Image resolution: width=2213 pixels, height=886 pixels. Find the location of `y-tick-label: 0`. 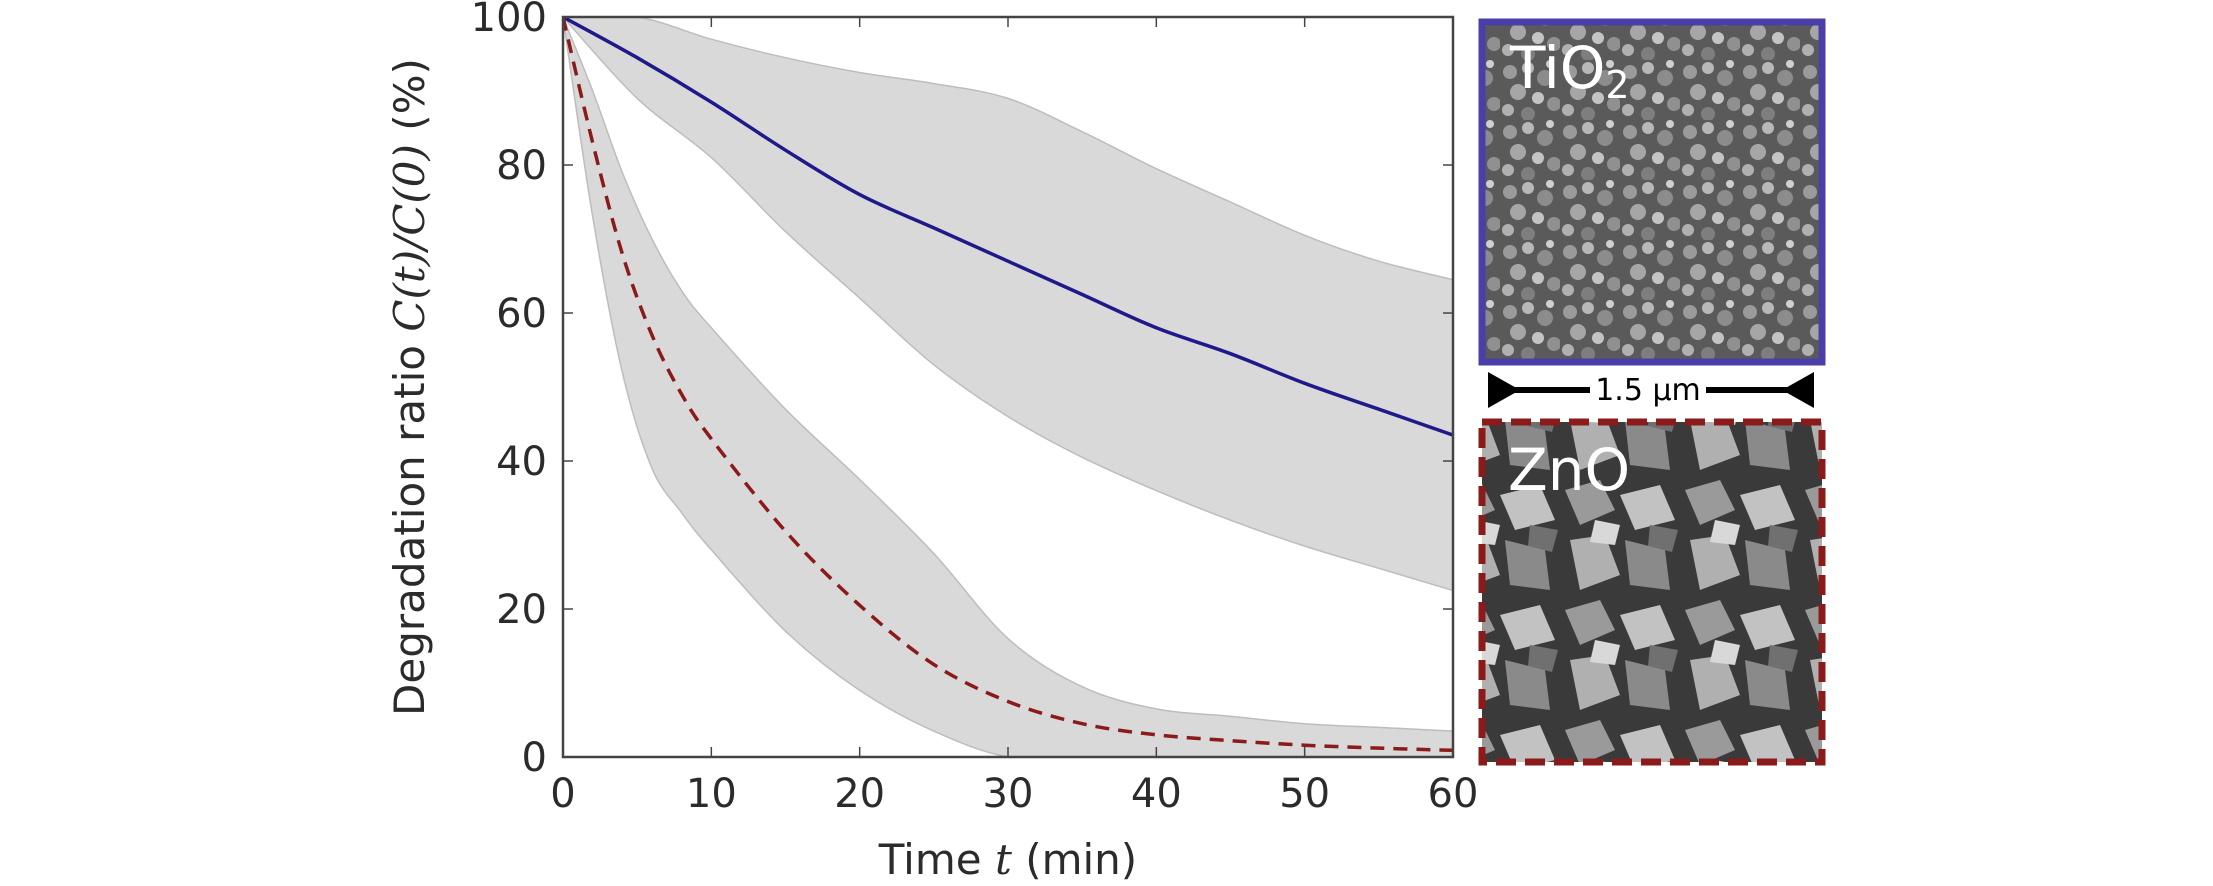

y-tick-label: 0 is located at coordinates (534, 758).